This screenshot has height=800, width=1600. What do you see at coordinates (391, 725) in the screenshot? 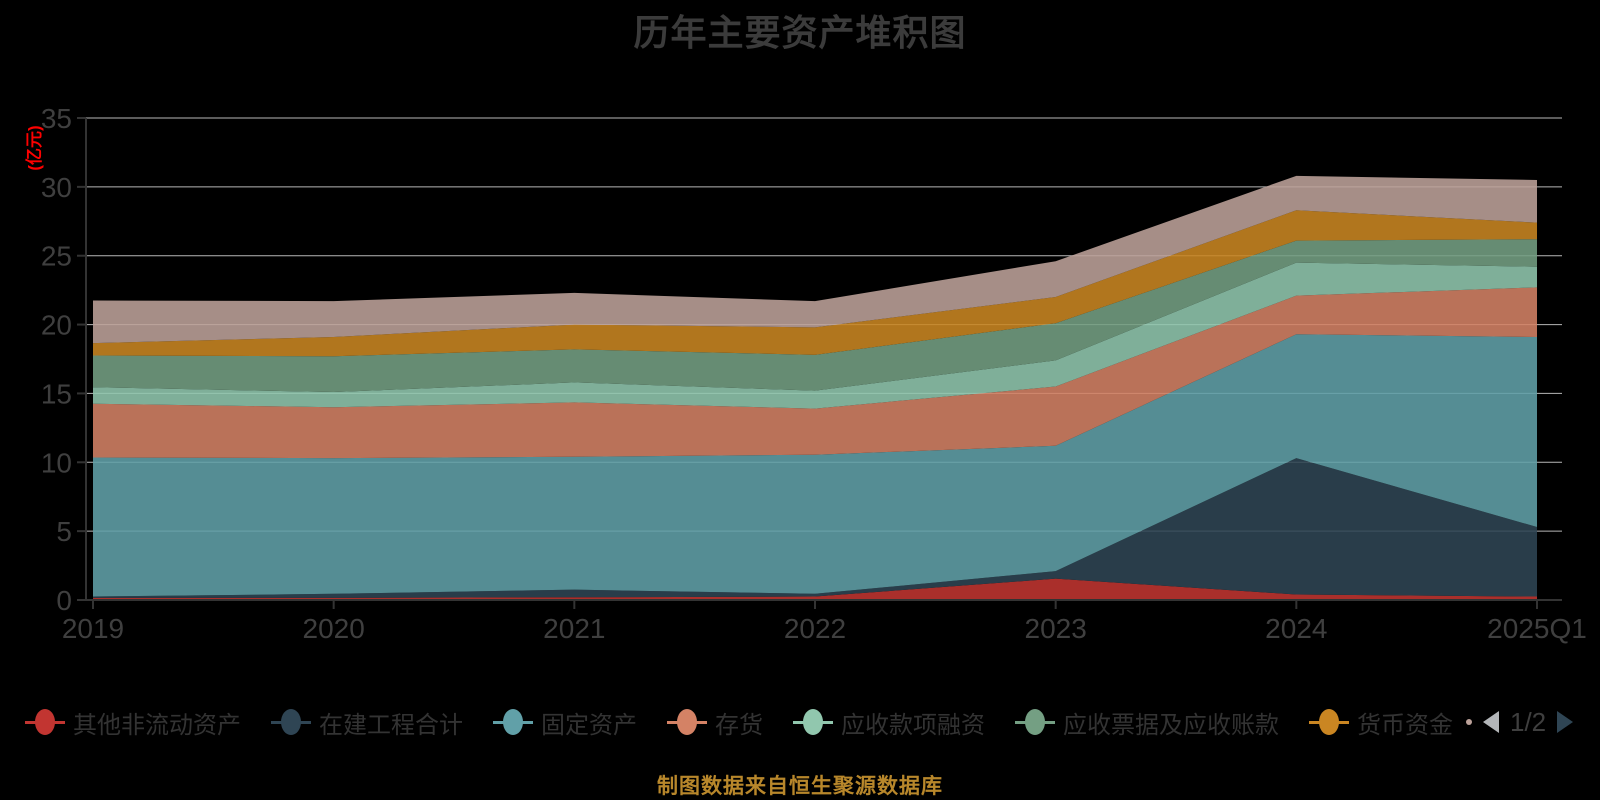
I see `legend-item-label: 在建工程合计` at bounding box center [391, 725].